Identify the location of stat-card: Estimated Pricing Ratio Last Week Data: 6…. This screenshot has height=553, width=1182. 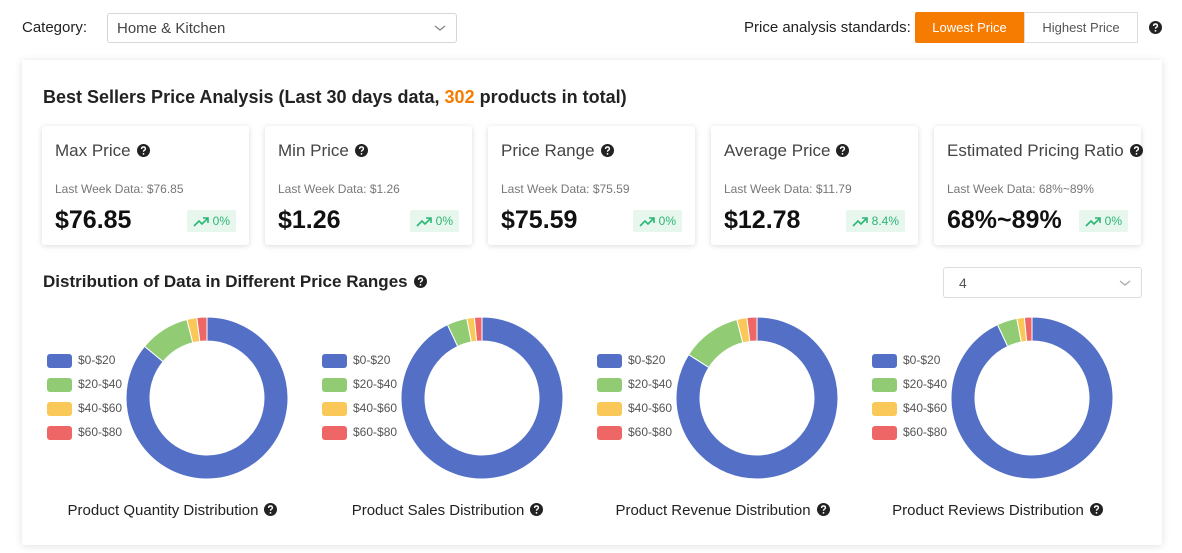
(1038, 185).